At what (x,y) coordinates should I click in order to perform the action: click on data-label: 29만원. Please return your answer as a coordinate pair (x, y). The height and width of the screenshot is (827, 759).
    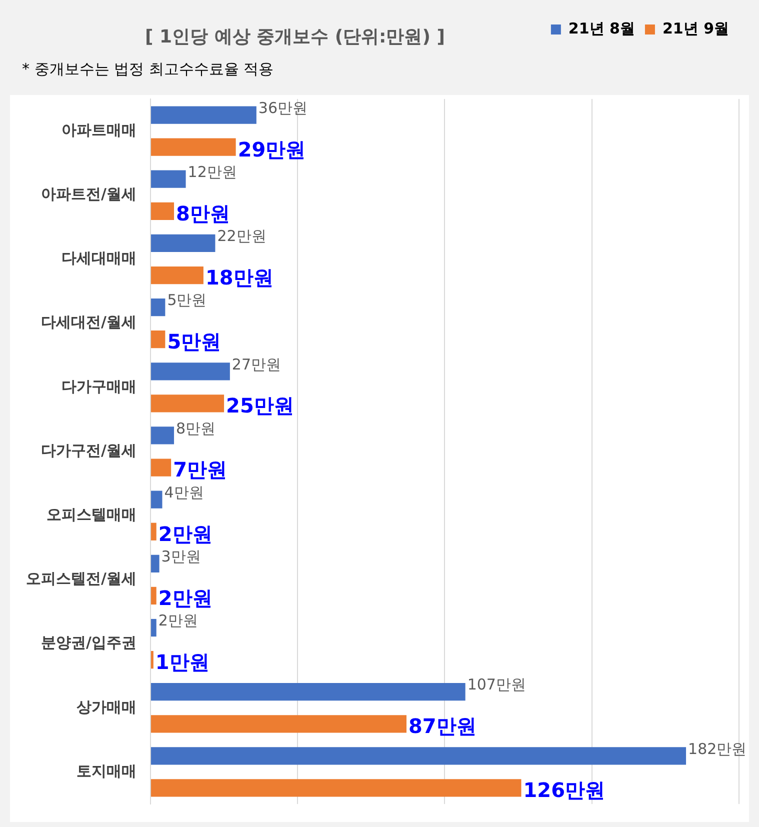
    Looking at the image, I should click on (272, 149).